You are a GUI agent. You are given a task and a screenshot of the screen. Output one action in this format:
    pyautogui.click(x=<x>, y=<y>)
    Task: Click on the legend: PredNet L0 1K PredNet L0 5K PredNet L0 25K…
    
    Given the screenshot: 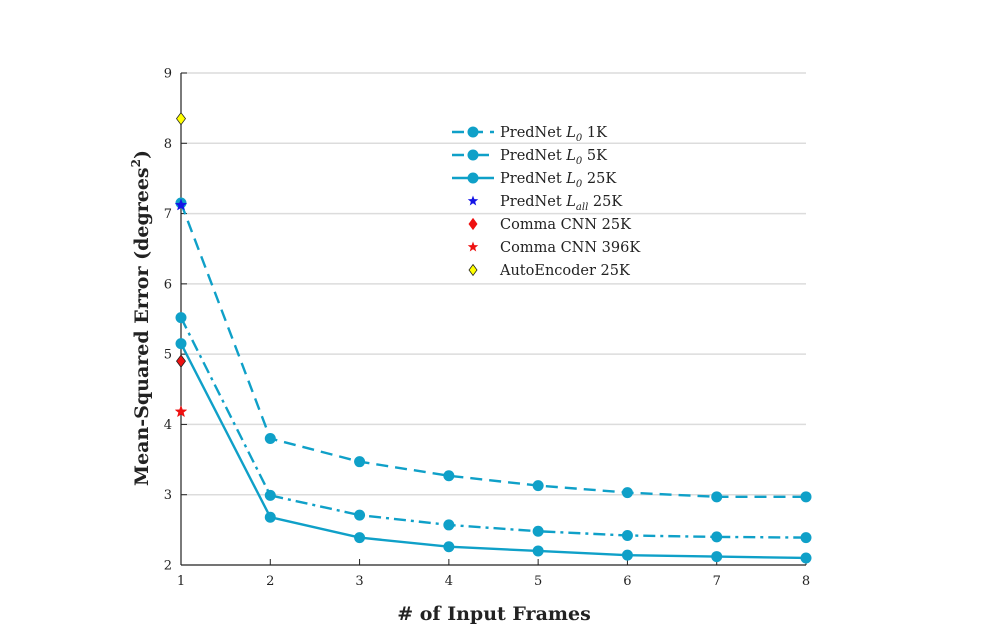 What is the action you would take?
    pyautogui.click(x=546, y=202)
    